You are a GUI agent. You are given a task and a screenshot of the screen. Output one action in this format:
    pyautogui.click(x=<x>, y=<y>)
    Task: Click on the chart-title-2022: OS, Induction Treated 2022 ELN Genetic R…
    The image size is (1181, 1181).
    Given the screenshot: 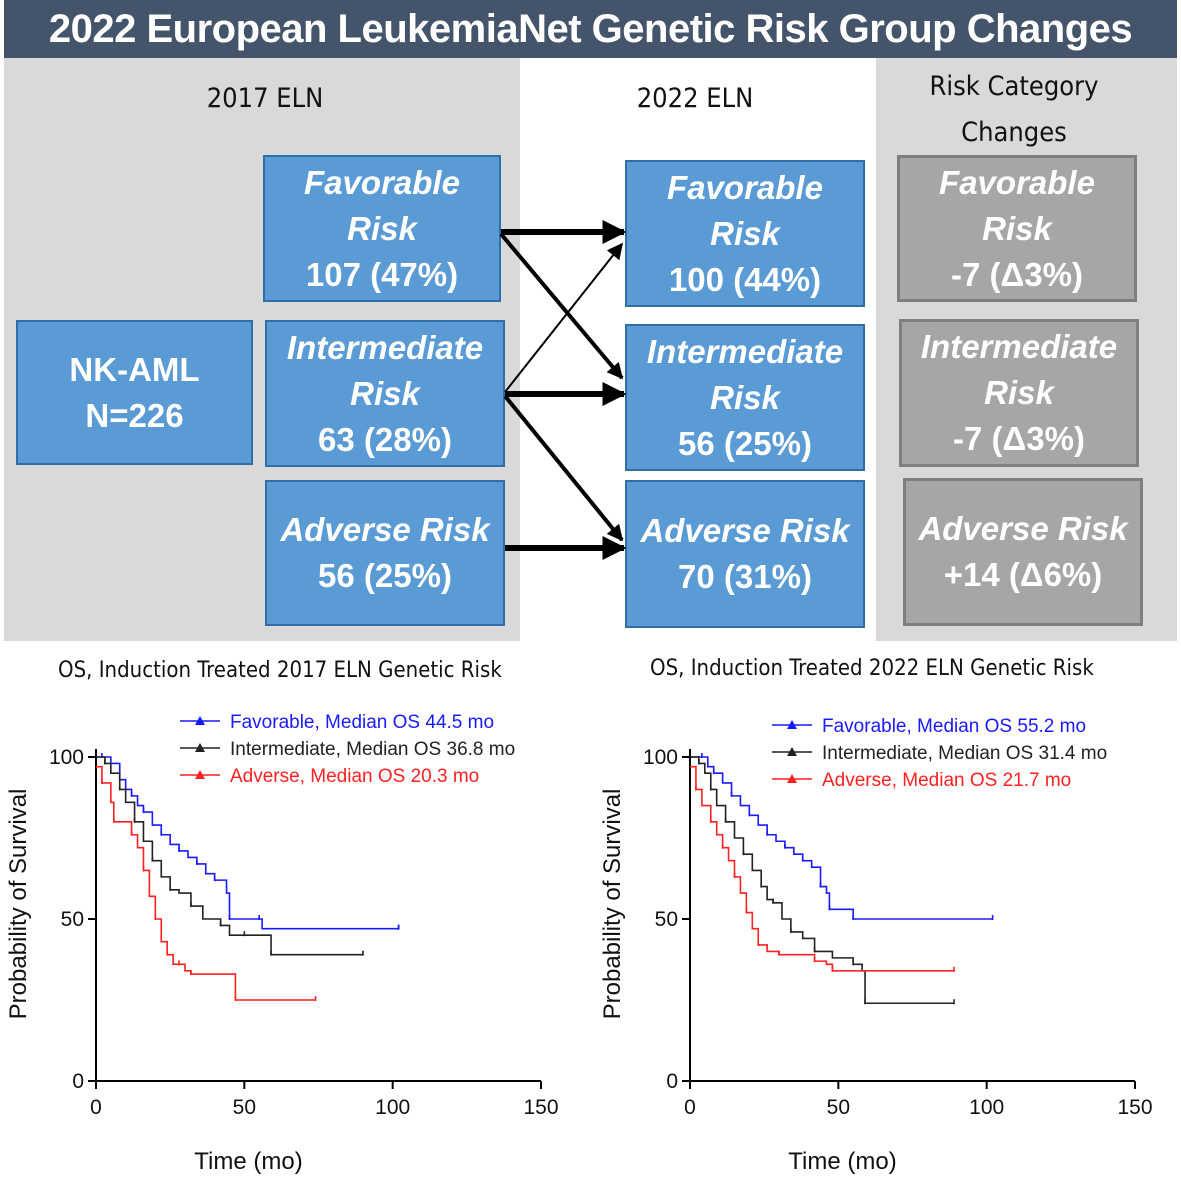 What is the action you would take?
    pyautogui.click(x=872, y=668)
    